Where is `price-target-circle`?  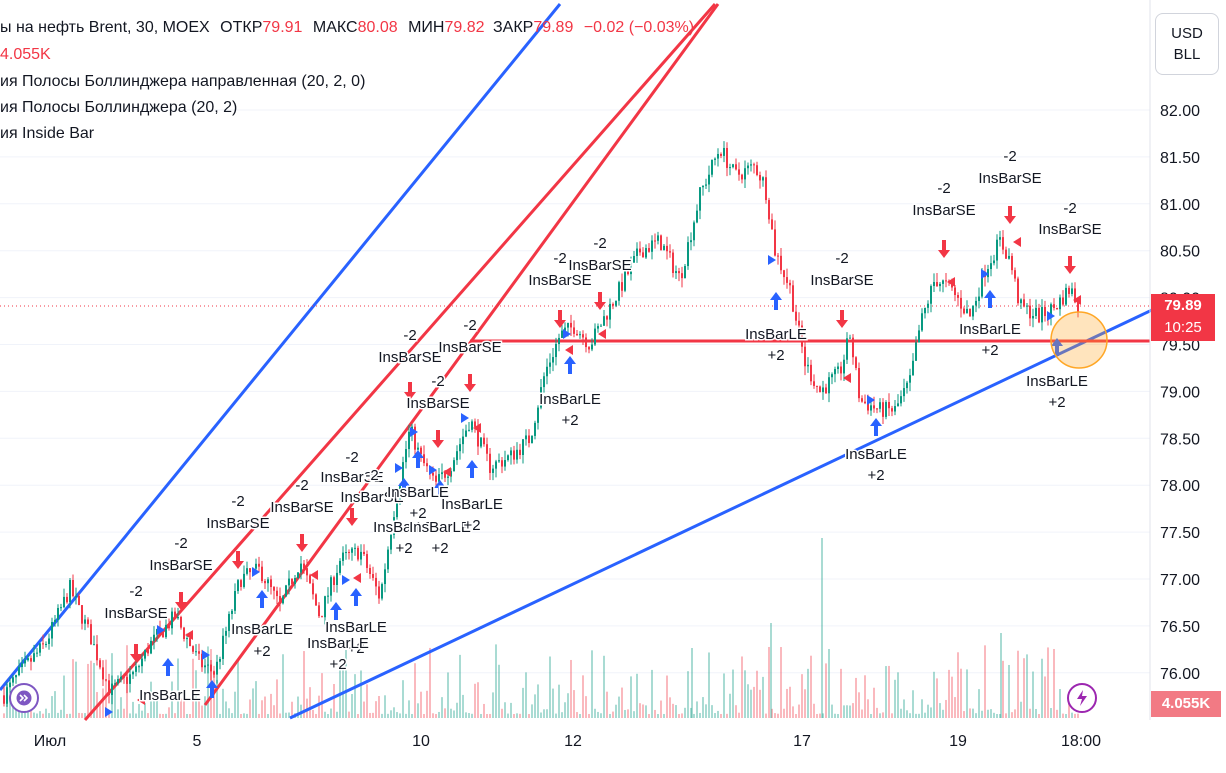 price-target-circle is located at coordinates (1079, 340).